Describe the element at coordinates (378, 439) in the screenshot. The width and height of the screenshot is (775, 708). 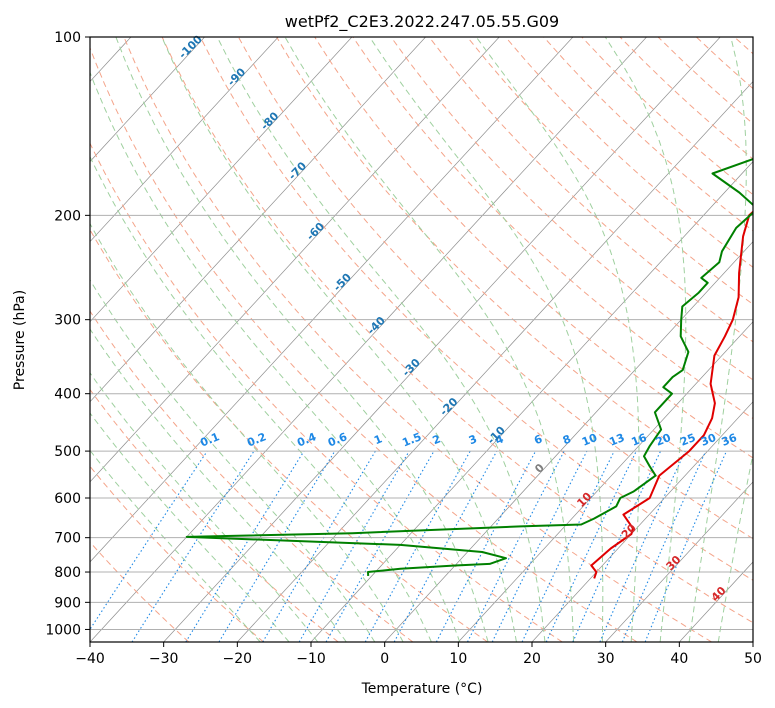
I see `mixing-ratio-label: 1` at that location.